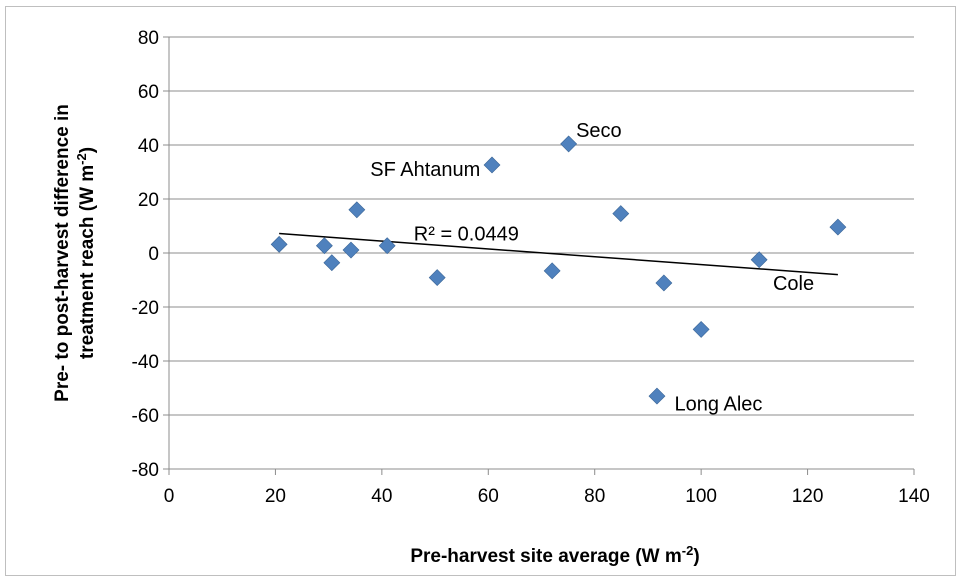  Describe the element at coordinates (425, 170) in the screenshot. I see `annotation-label: SF Ahtanum` at that location.